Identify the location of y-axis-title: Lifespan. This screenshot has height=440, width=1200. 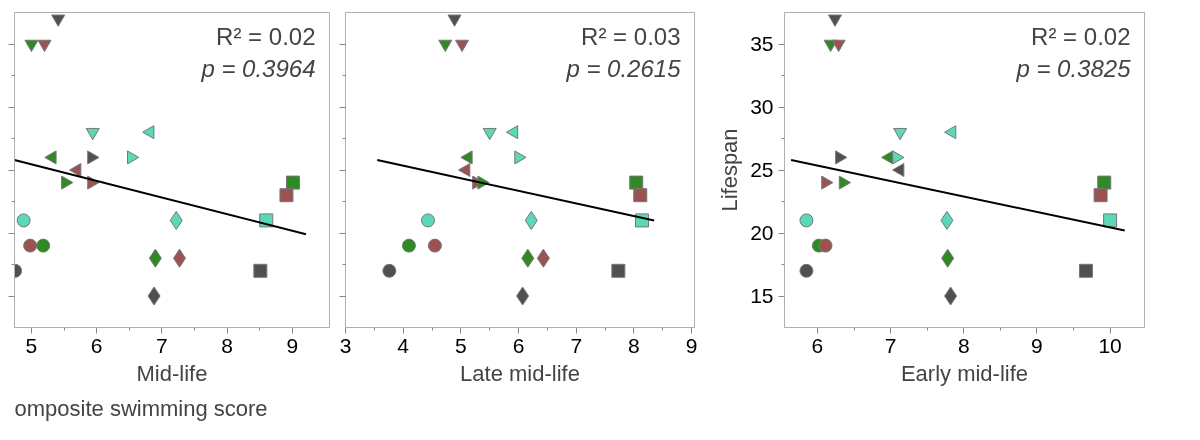
(730, 170).